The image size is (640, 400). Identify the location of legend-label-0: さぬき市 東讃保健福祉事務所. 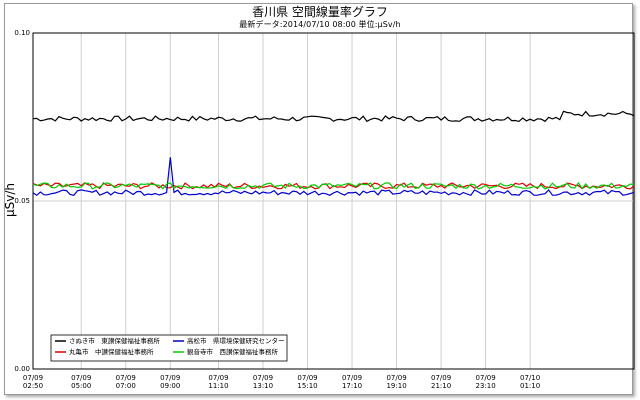
(114, 340).